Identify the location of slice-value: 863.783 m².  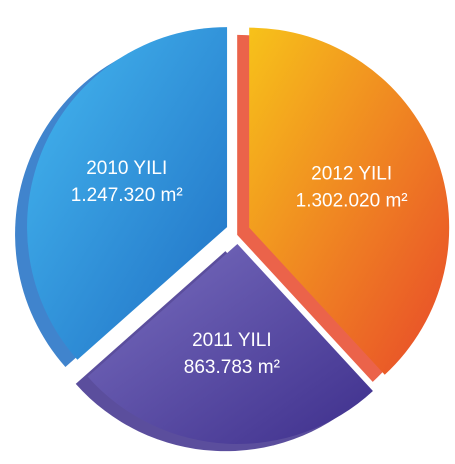
(232, 367).